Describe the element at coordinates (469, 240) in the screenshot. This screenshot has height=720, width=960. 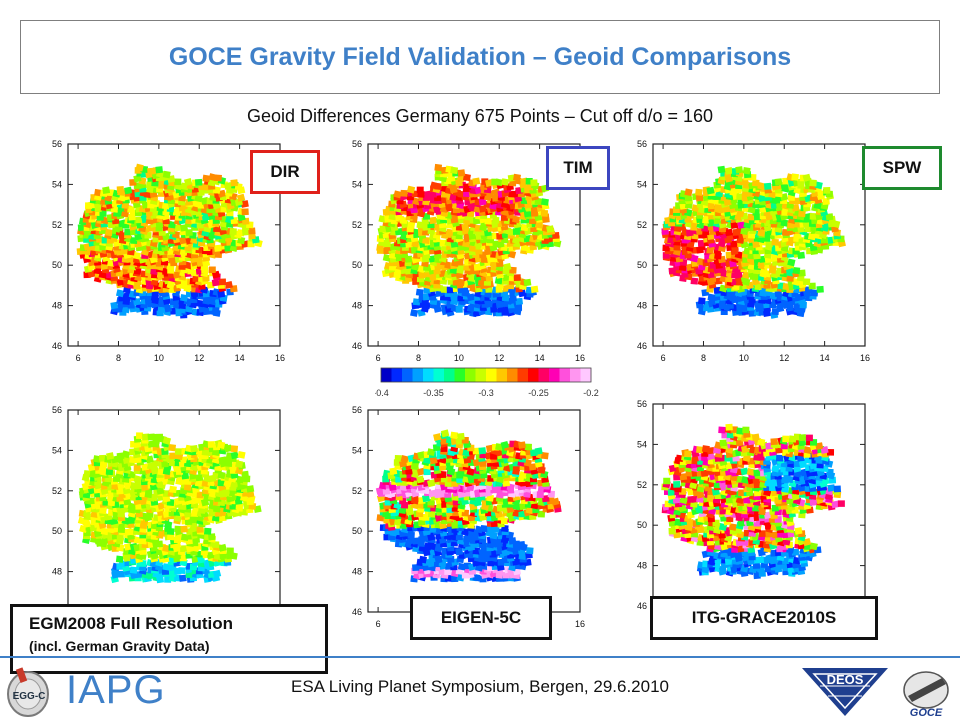
I see `data-points` at that location.